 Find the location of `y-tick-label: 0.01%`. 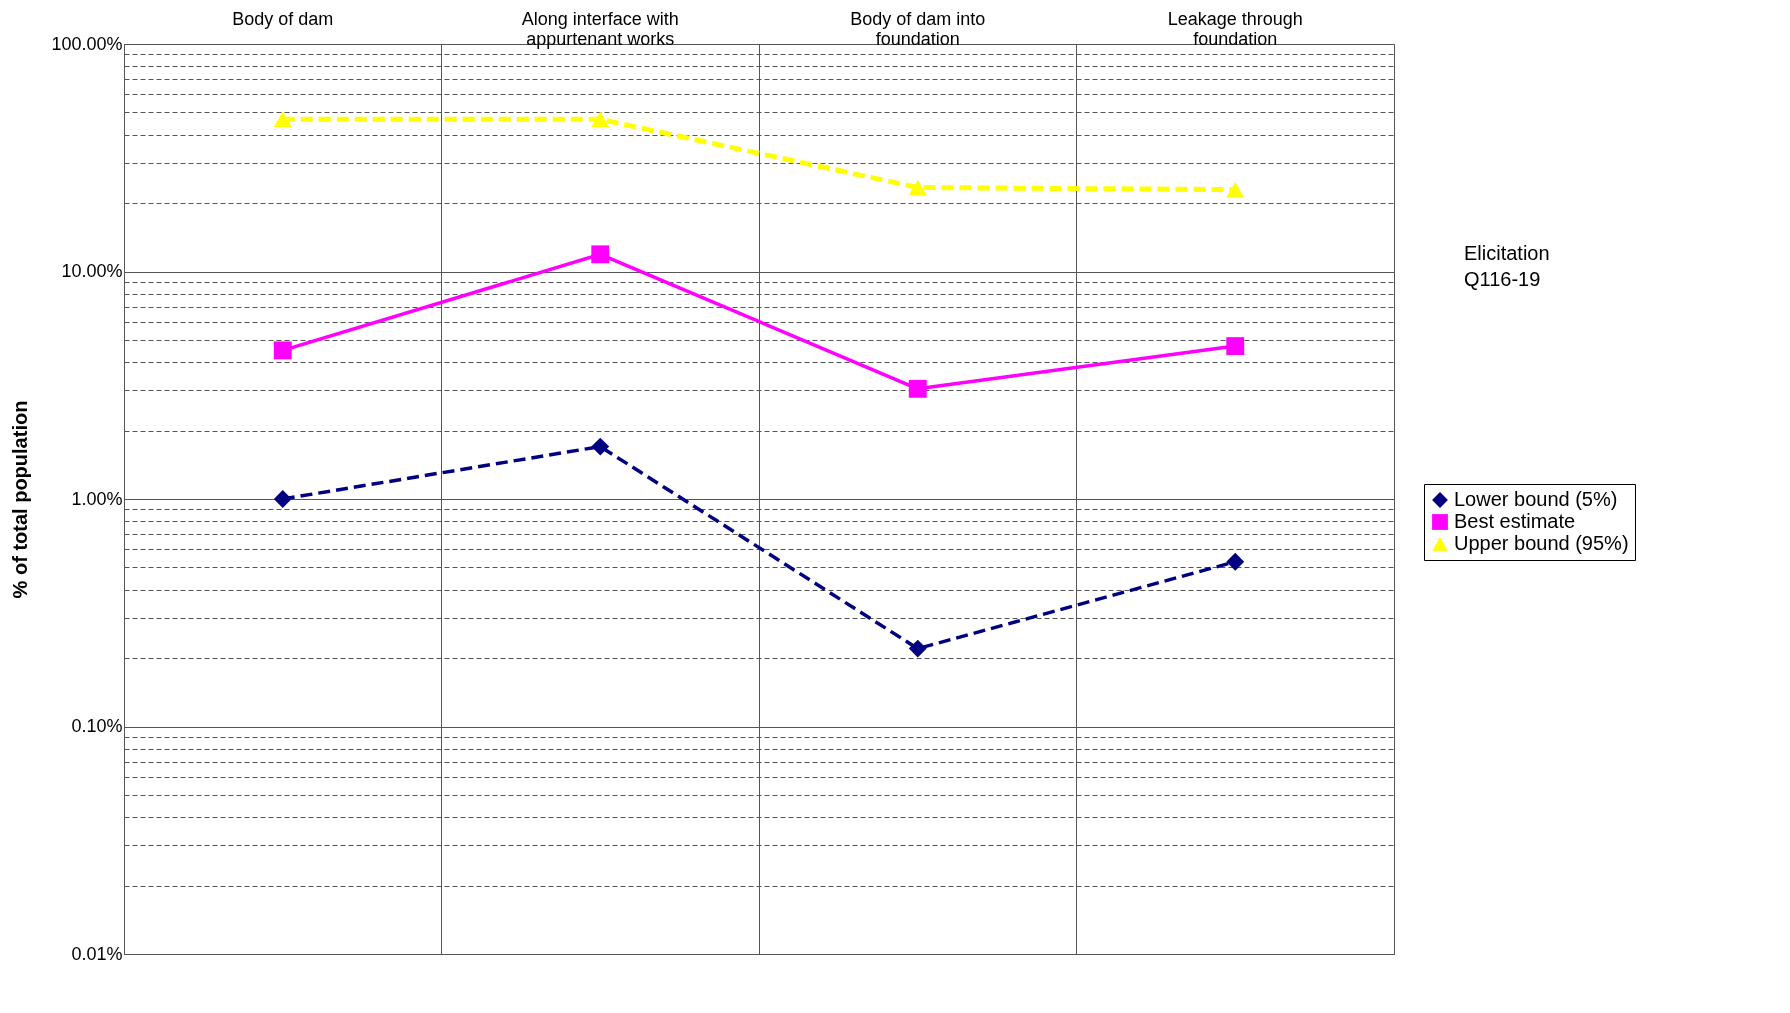

y-tick-label: 0.01% is located at coordinates (97, 953).